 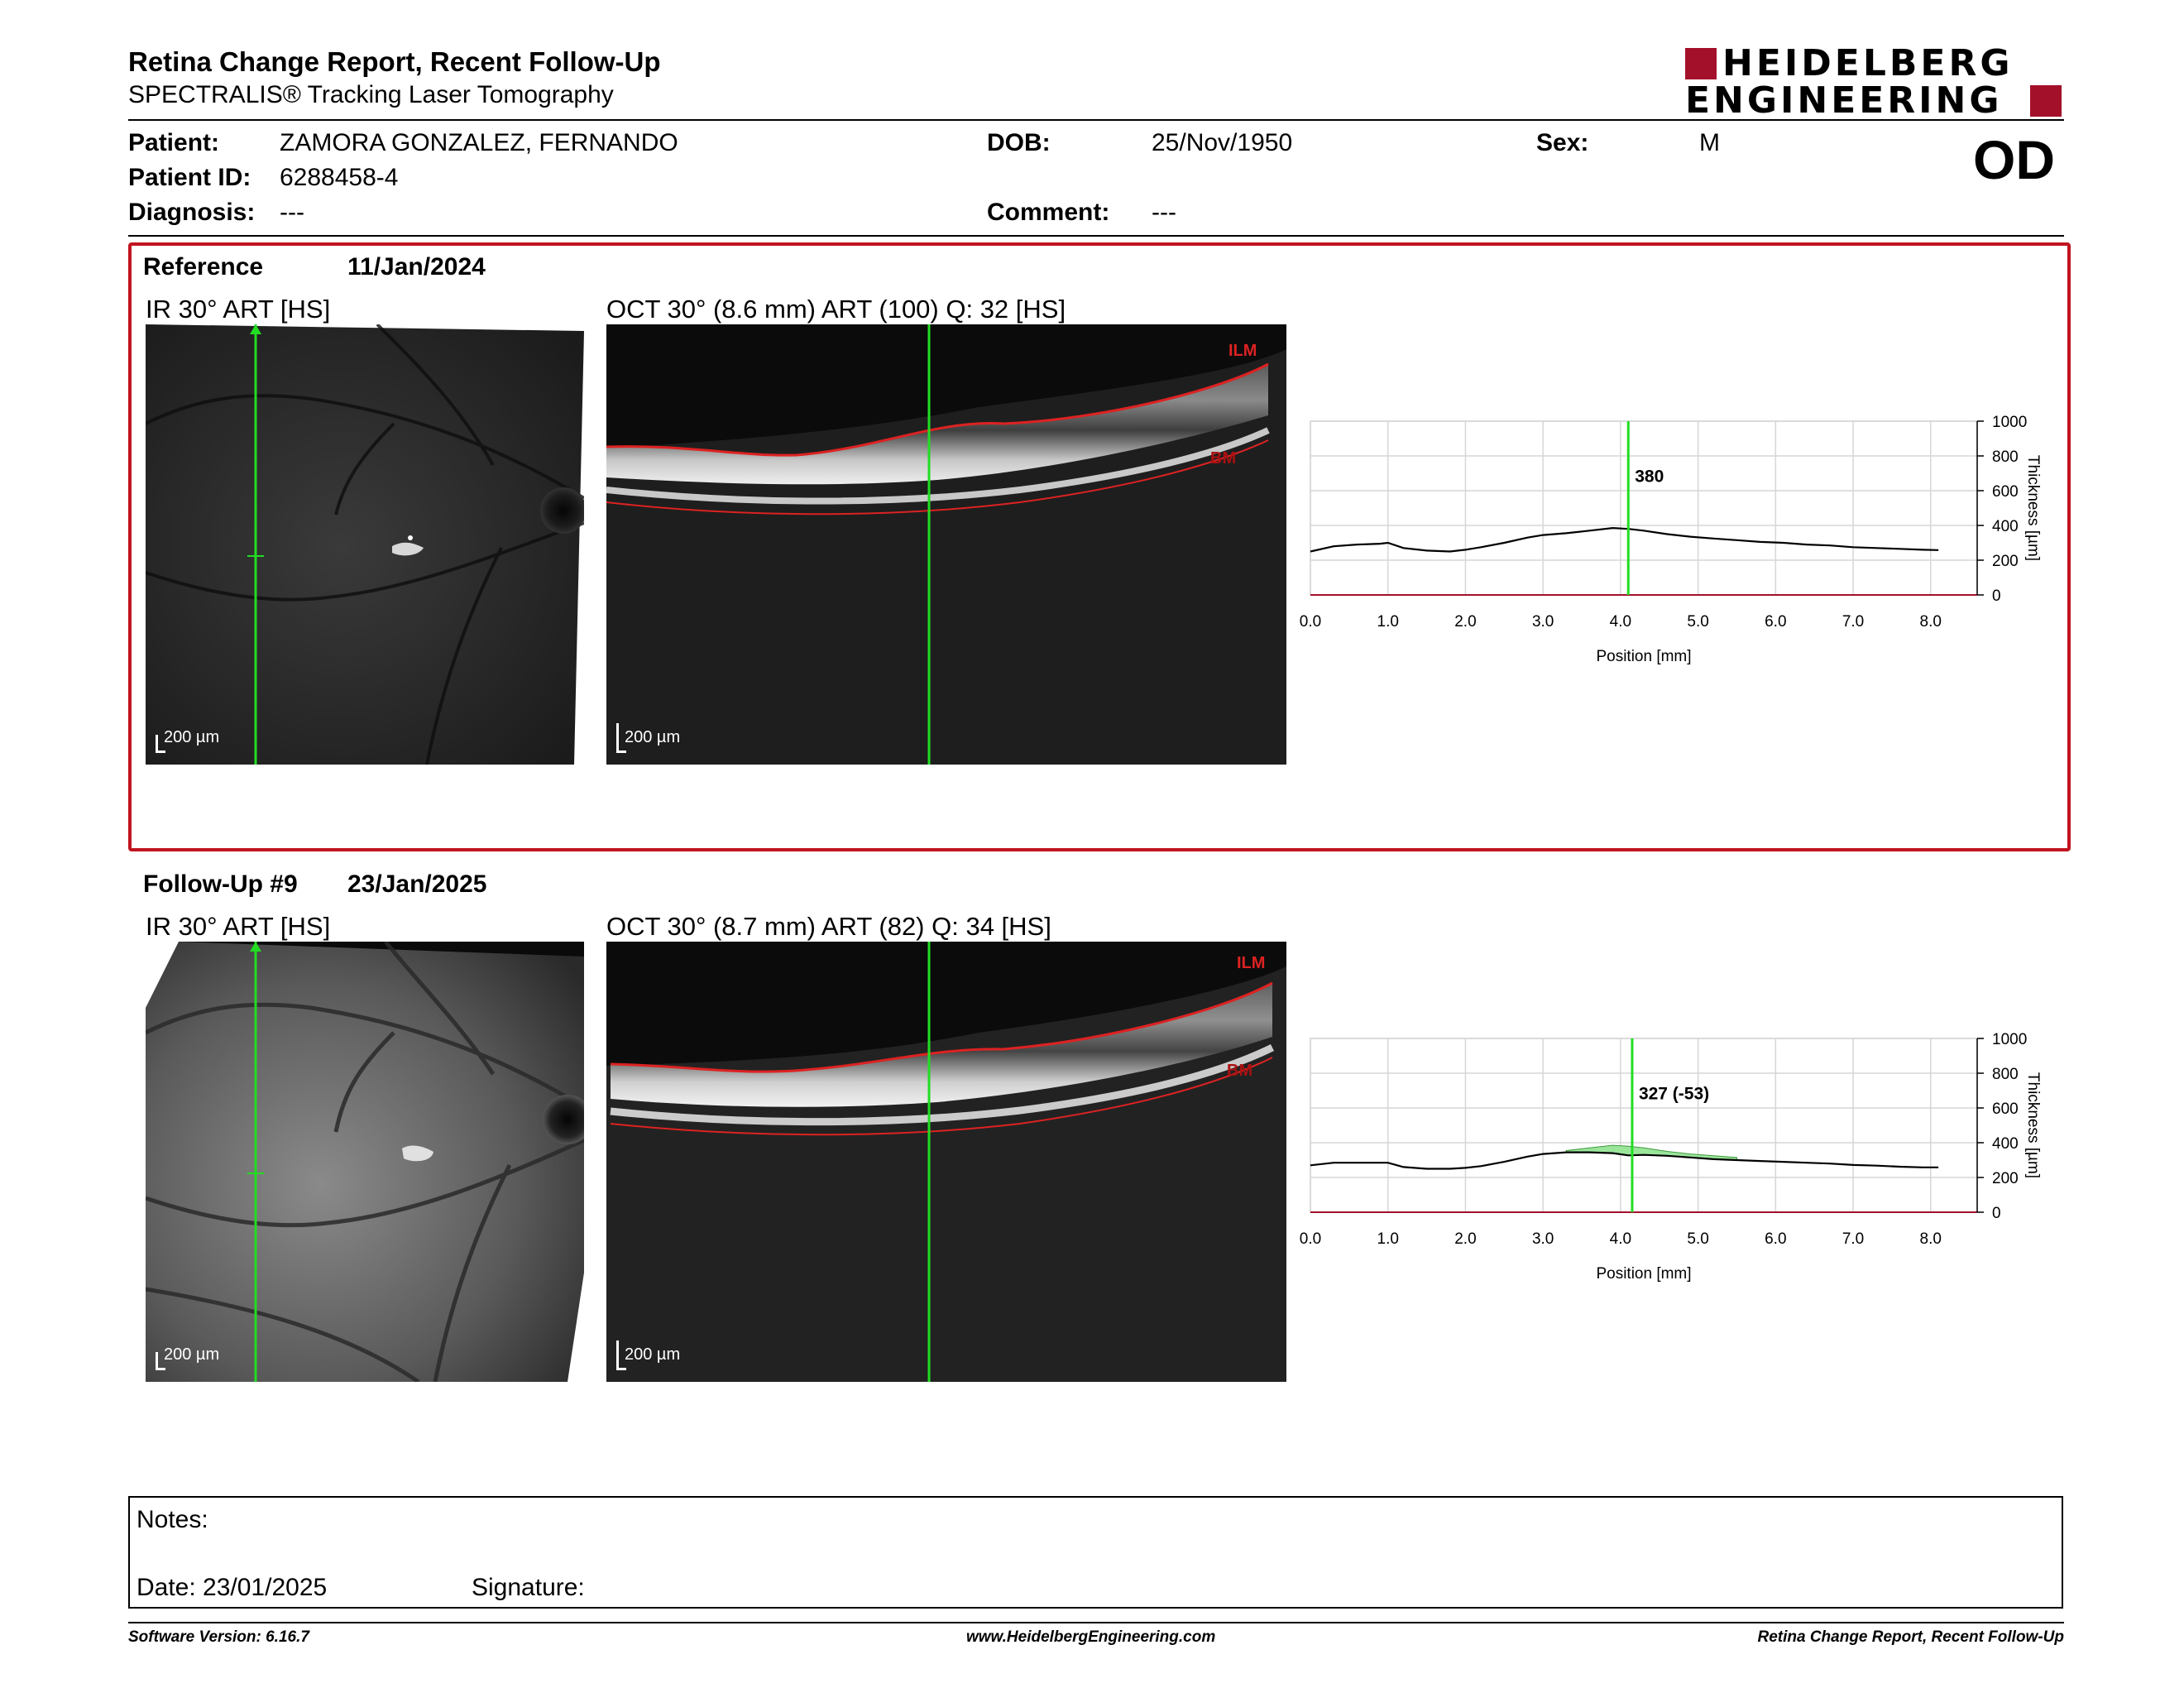 What do you see at coordinates (238, 309) in the screenshot?
I see `reference-ir-title: IR 30° ART [HS]` at bounding box center [238, 309].